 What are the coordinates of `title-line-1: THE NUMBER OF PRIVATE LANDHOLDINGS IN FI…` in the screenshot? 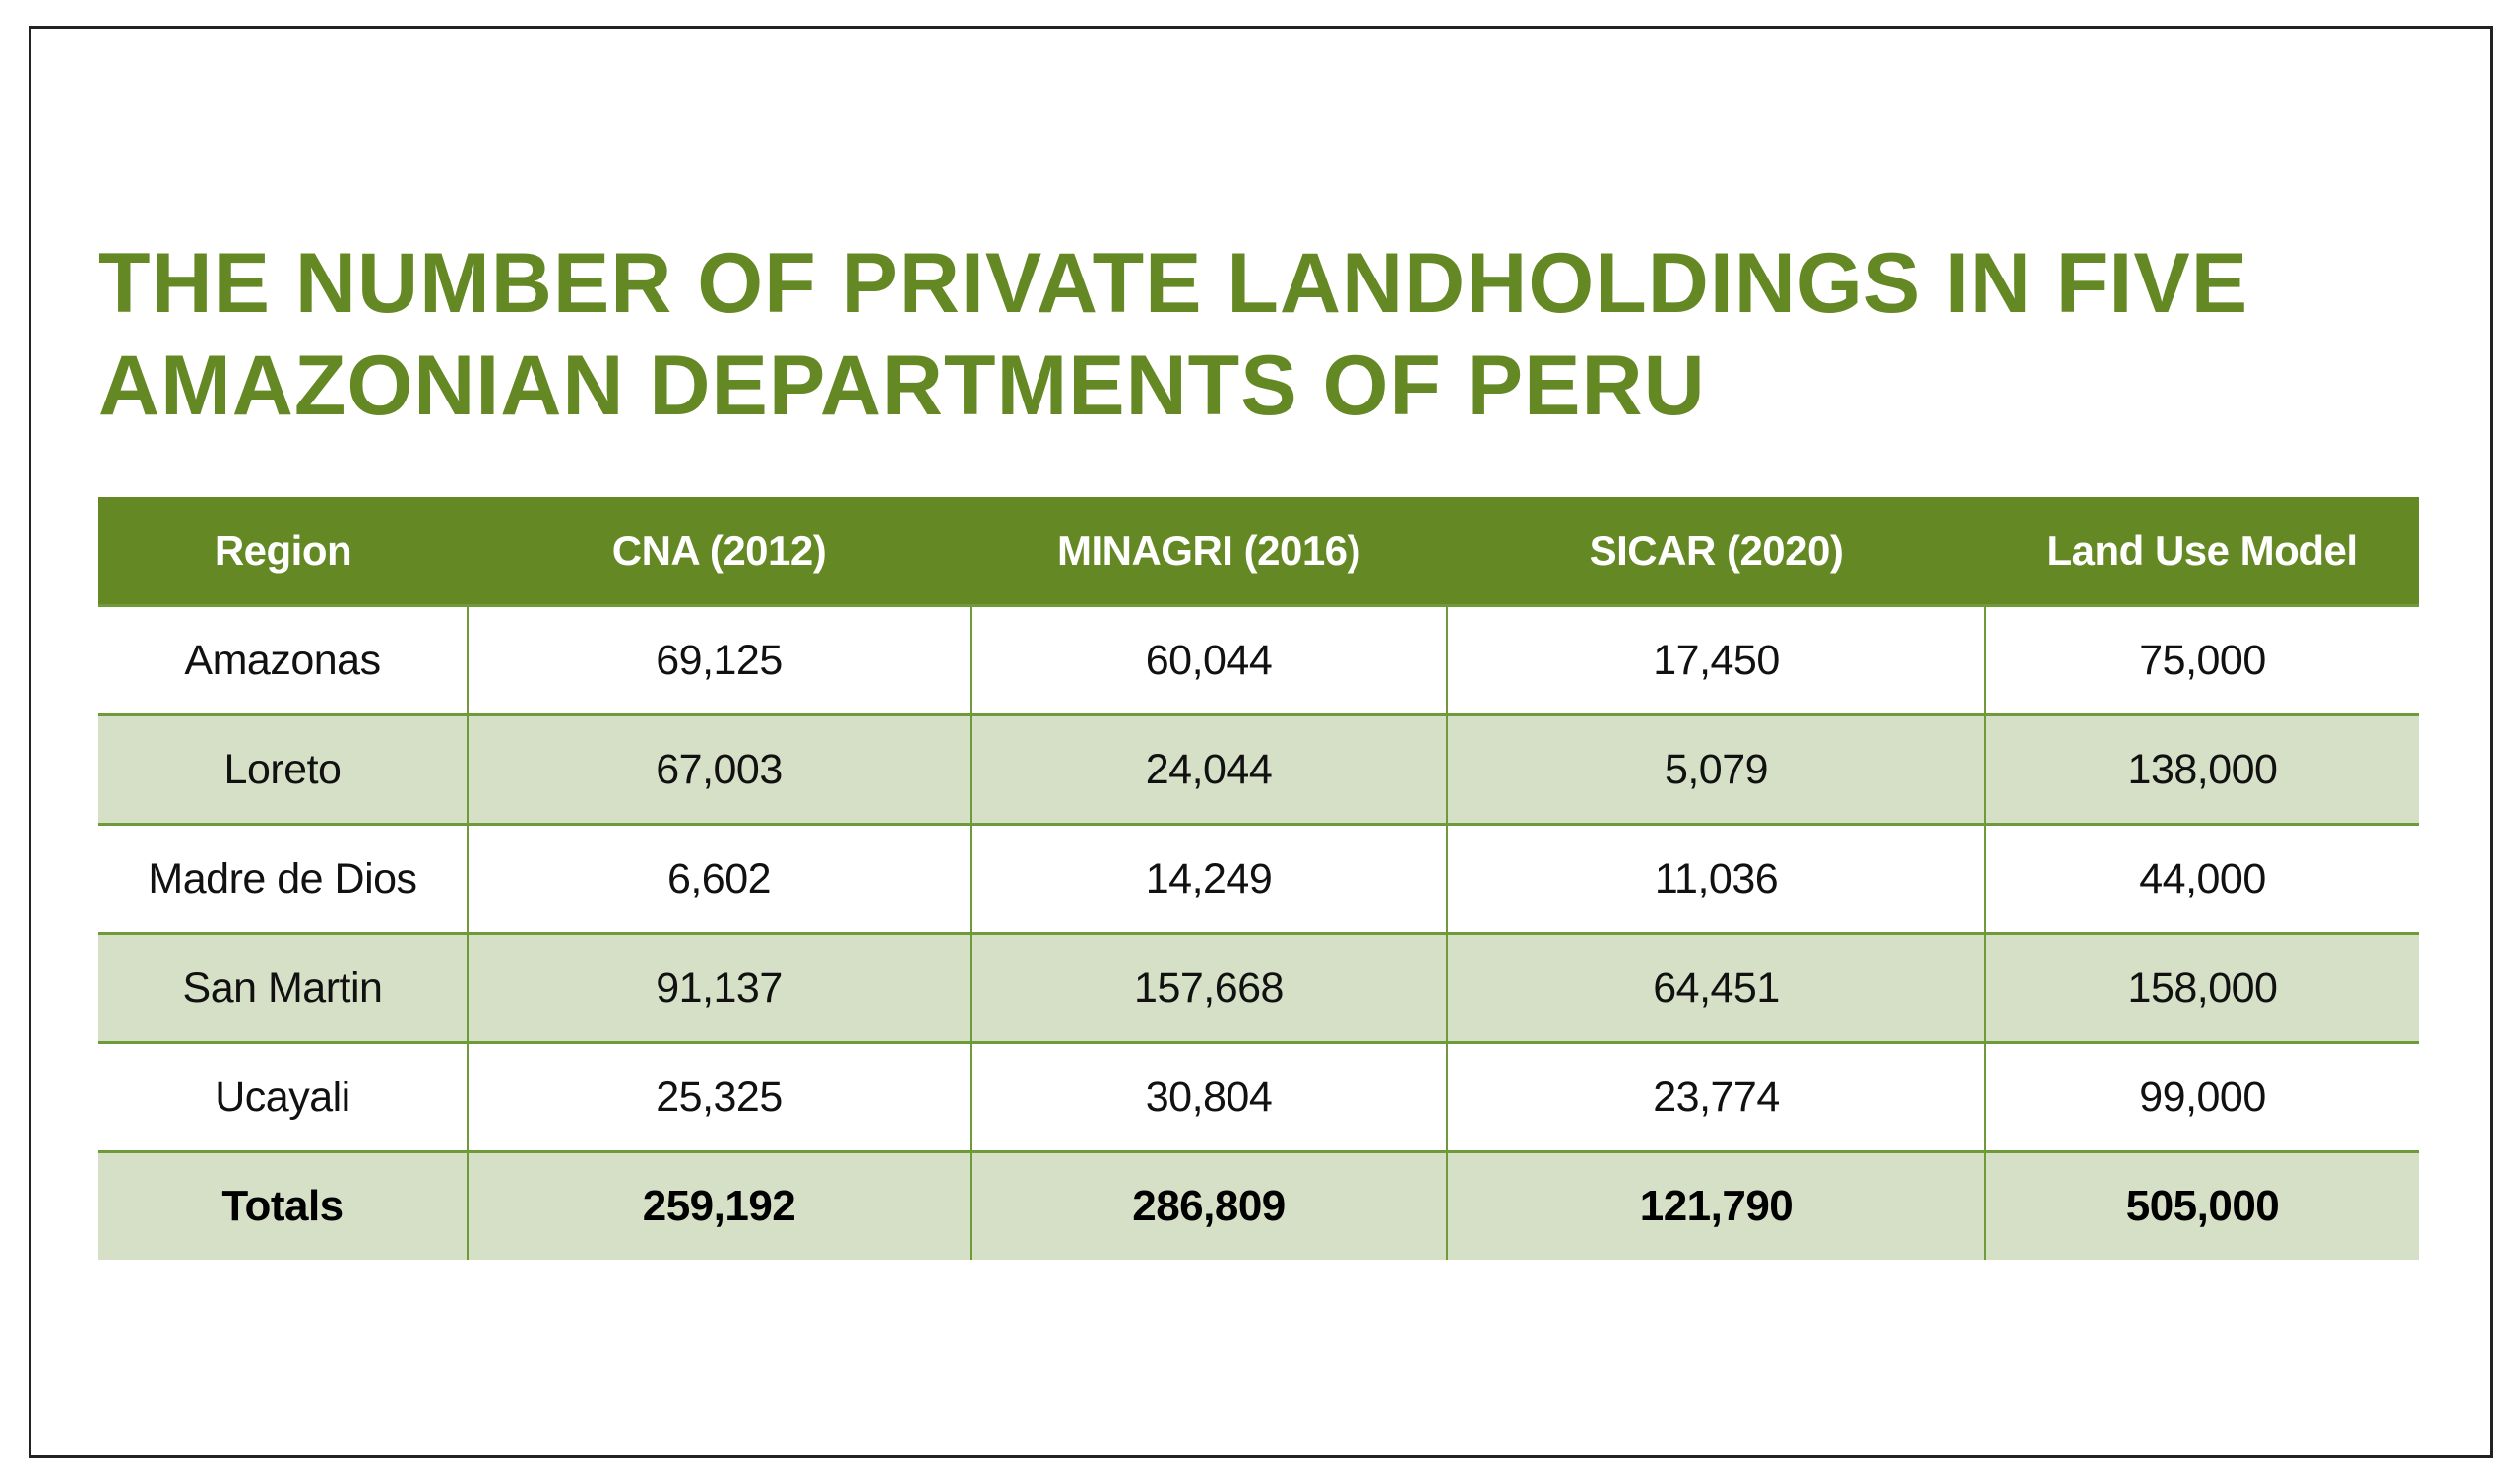 It's located at (1173, 283).